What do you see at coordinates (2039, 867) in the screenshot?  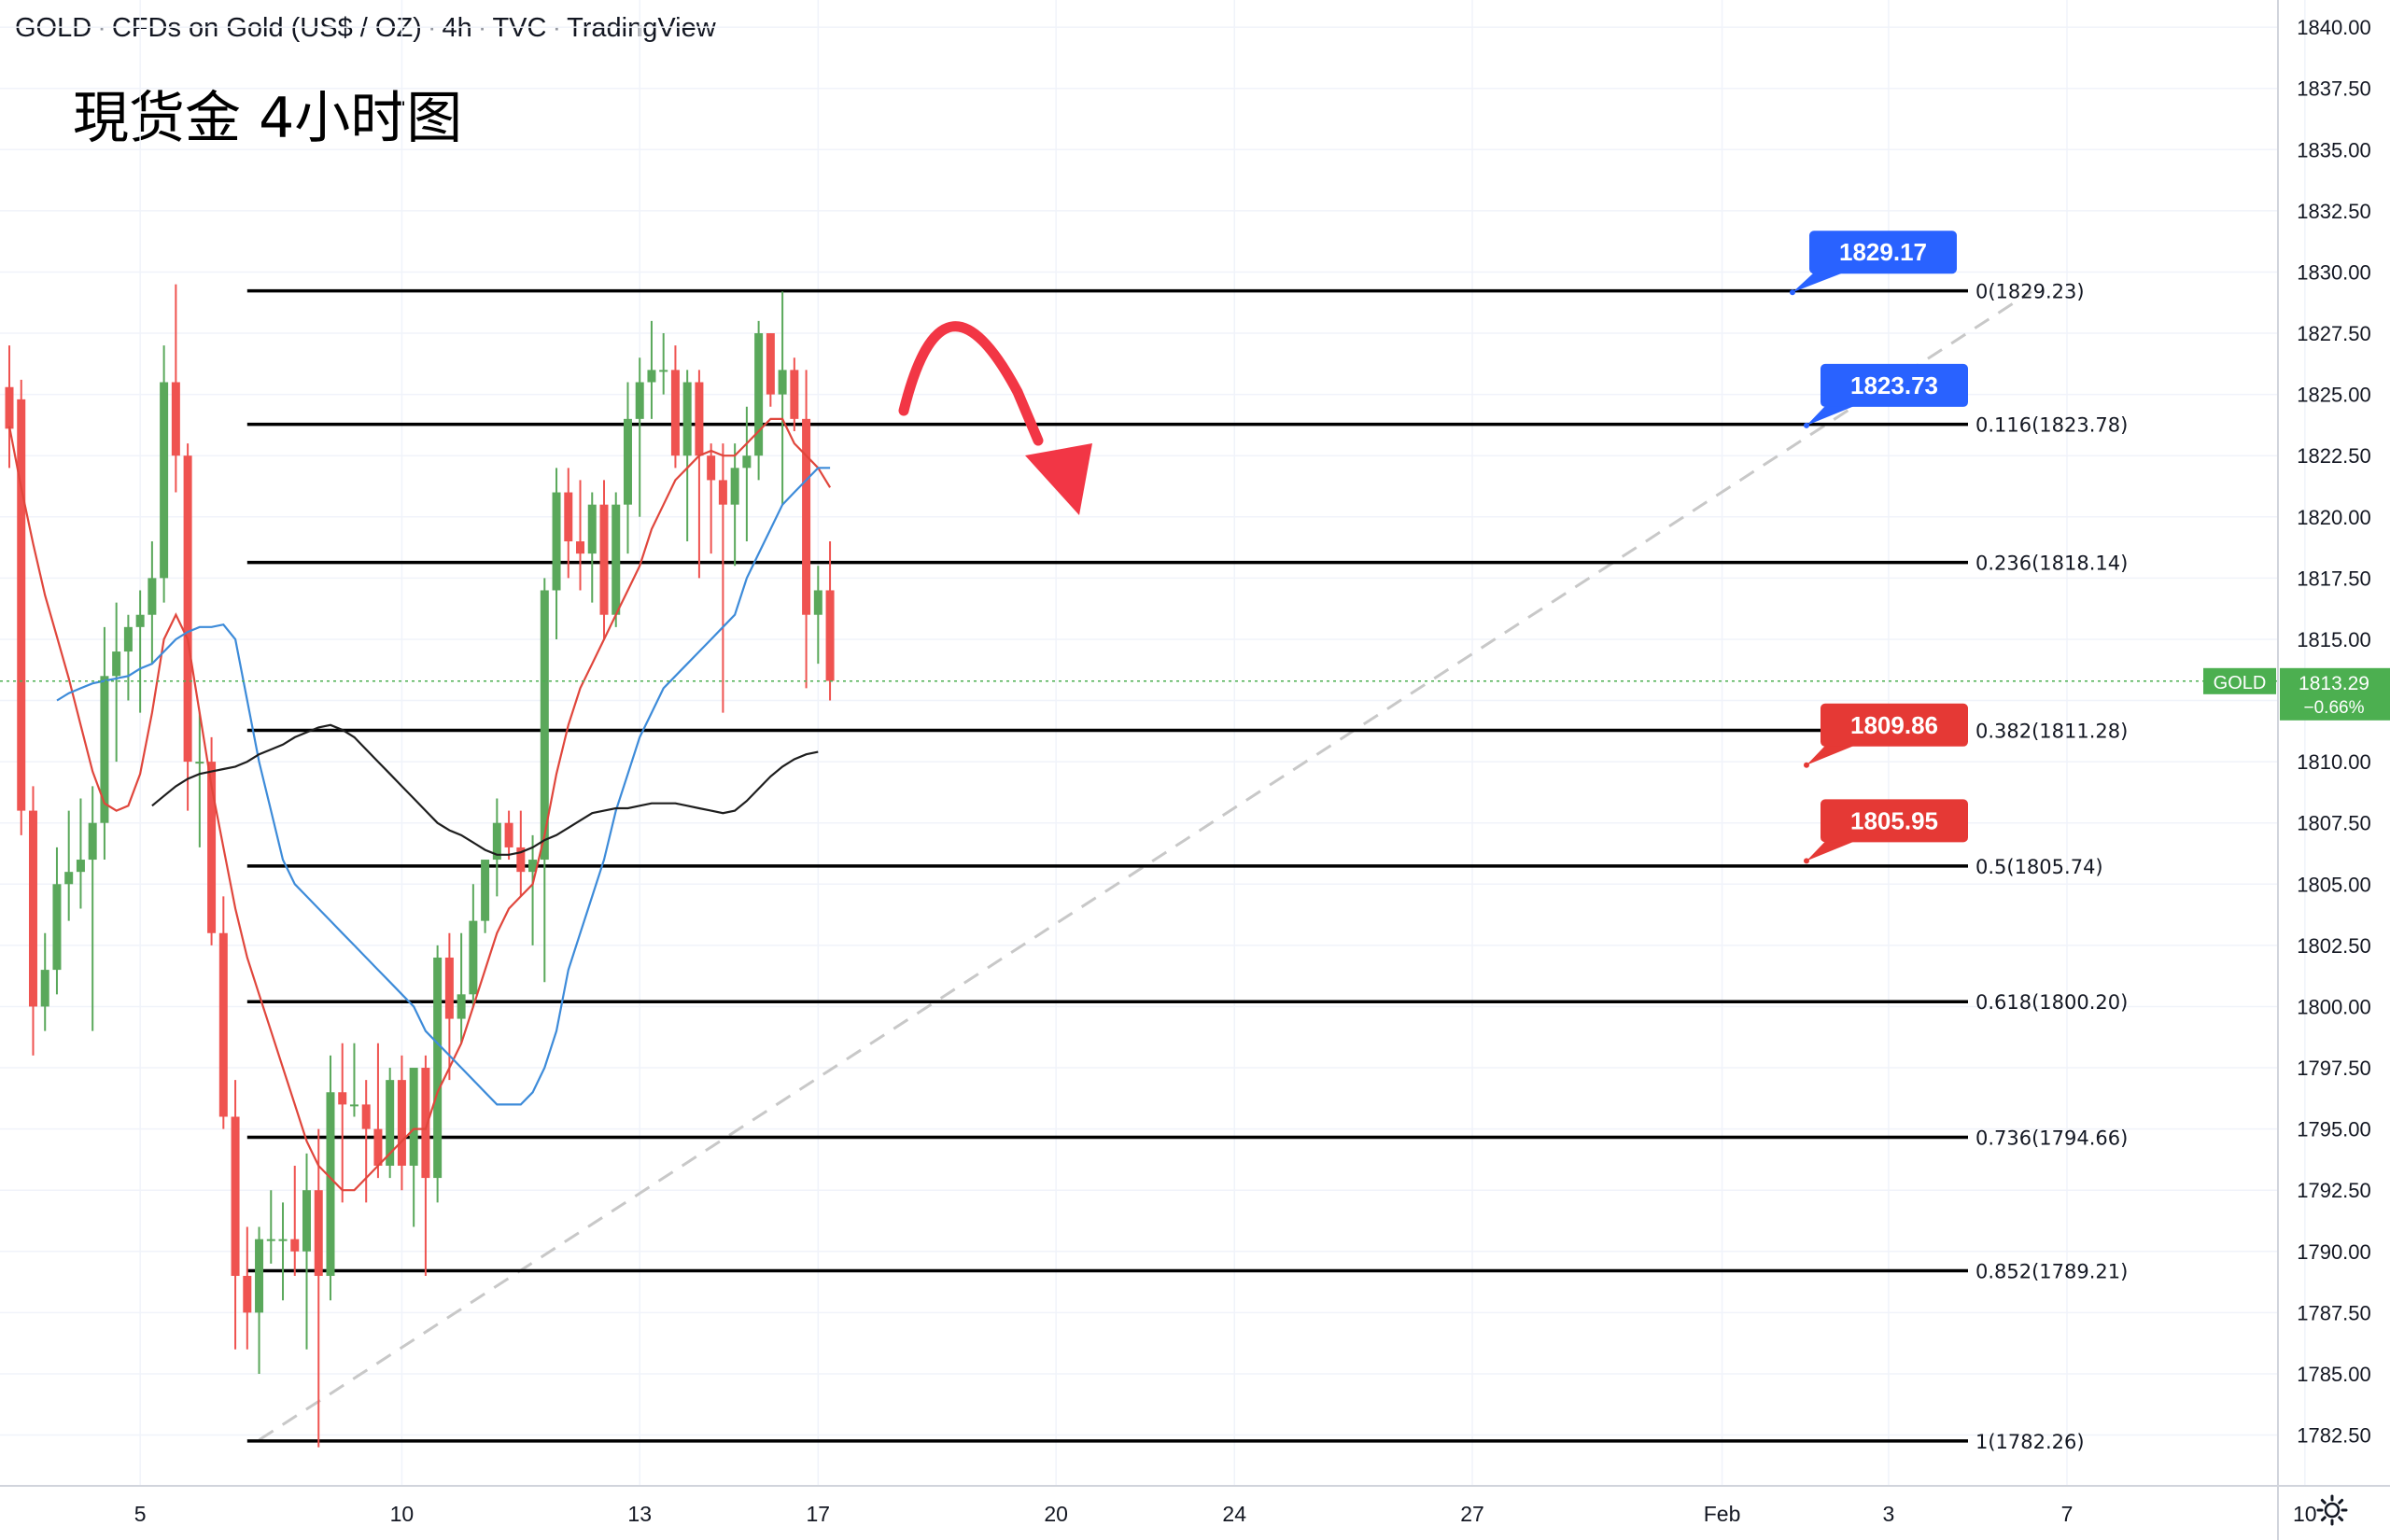 I see `fib-level-label: 0.5(1805.74)` at bounding box center [2039, 867].